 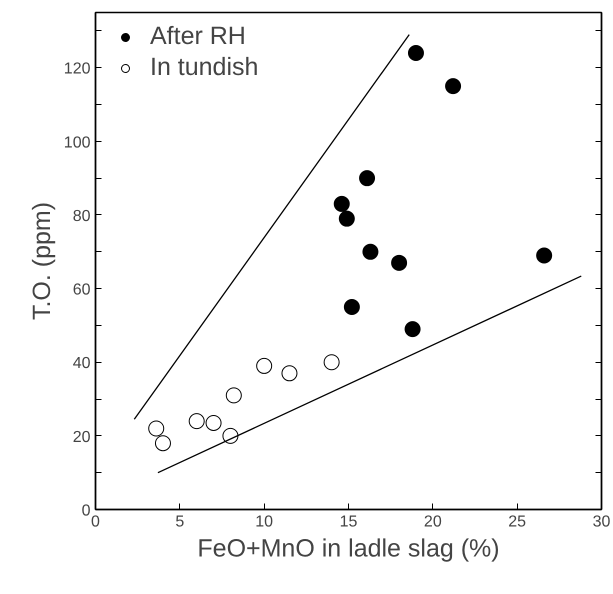 What do you see at coordinates (179, 522) in the screenshot?
I see `x-tick-label: 5` at bounding box center [179, 522].